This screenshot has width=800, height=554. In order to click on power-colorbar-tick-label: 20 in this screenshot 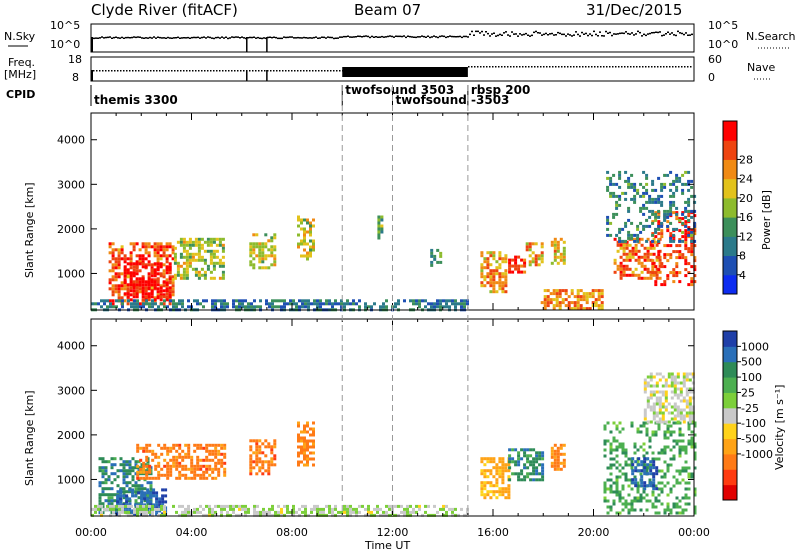, I will do `click(746, 198)`.